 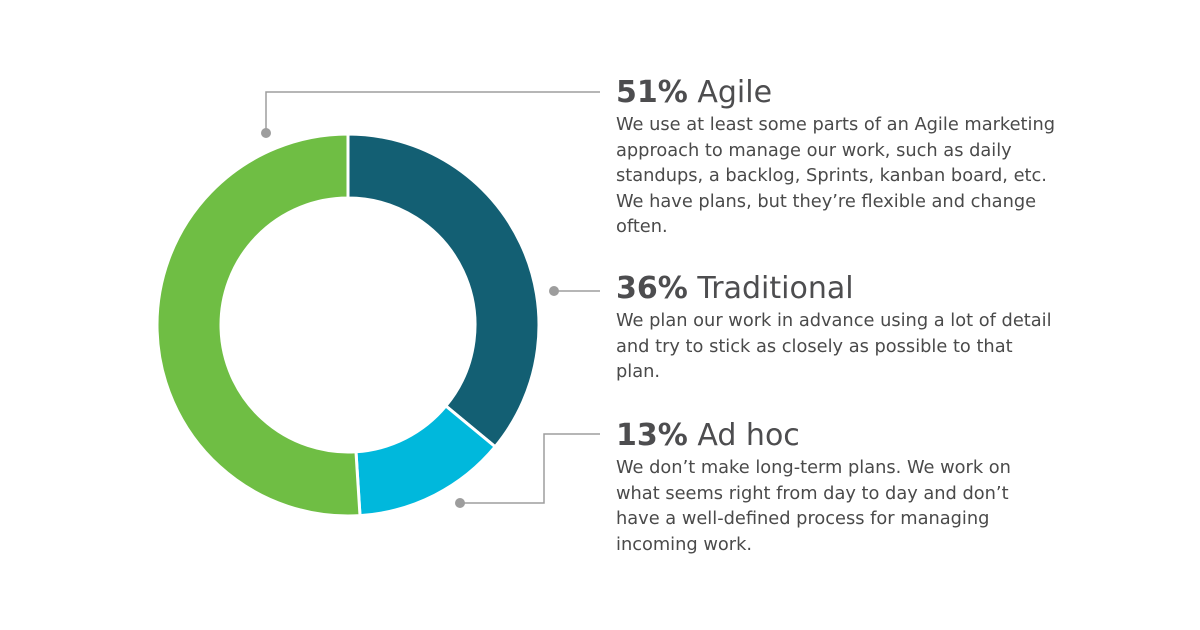 I want to click on slice-agile, so click(x=258, y=325).